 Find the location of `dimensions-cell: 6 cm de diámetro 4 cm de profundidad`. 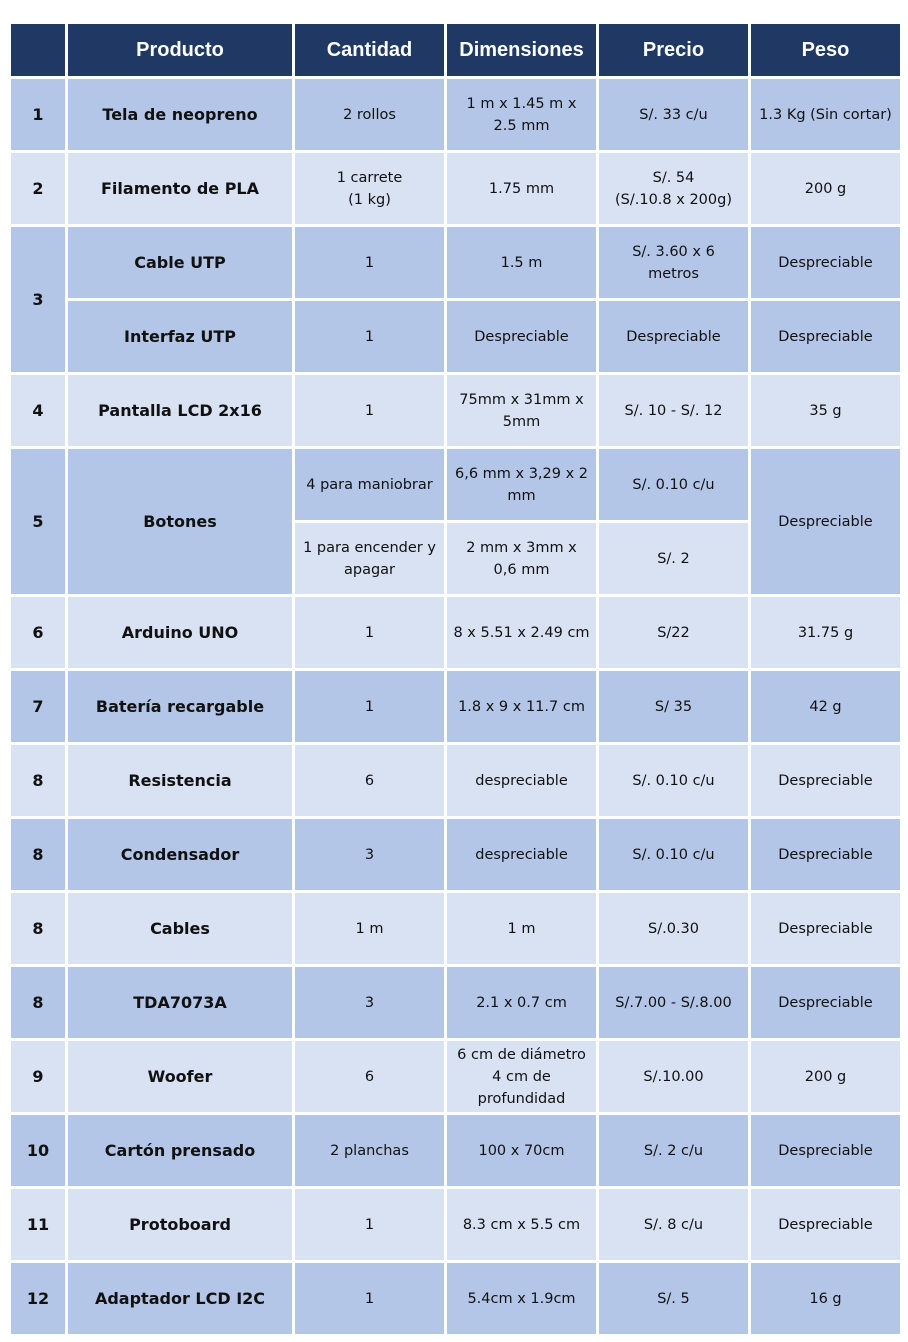

dimensions-cell: 6 cm de diámetro 4 cm de profundidad is located at coordinates (521, 1076).